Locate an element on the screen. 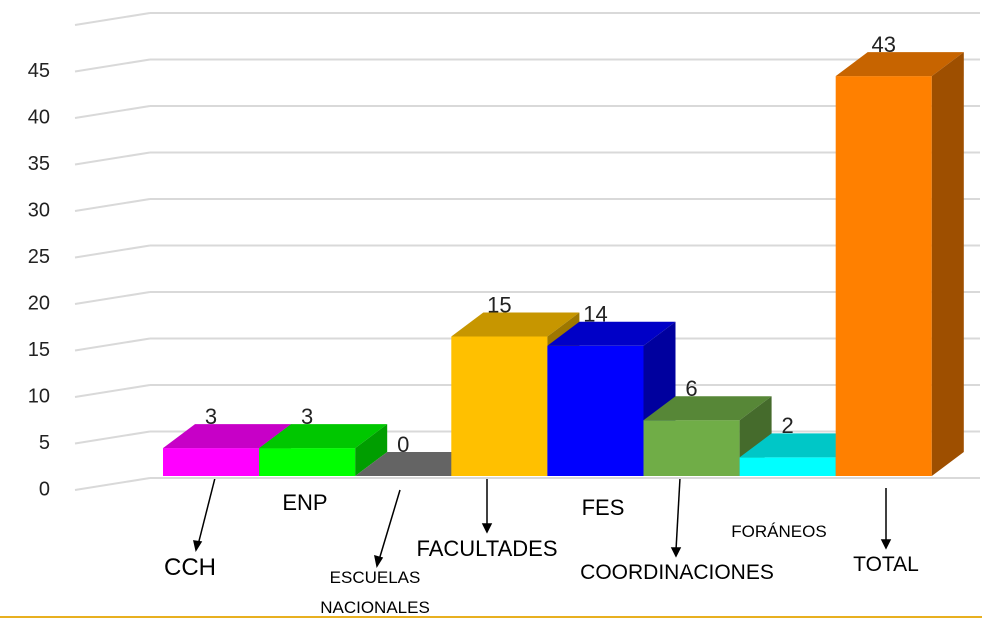 The width and height of the screenshot is (982, 623). category-label: ENP is located at coordinates (305, 502).